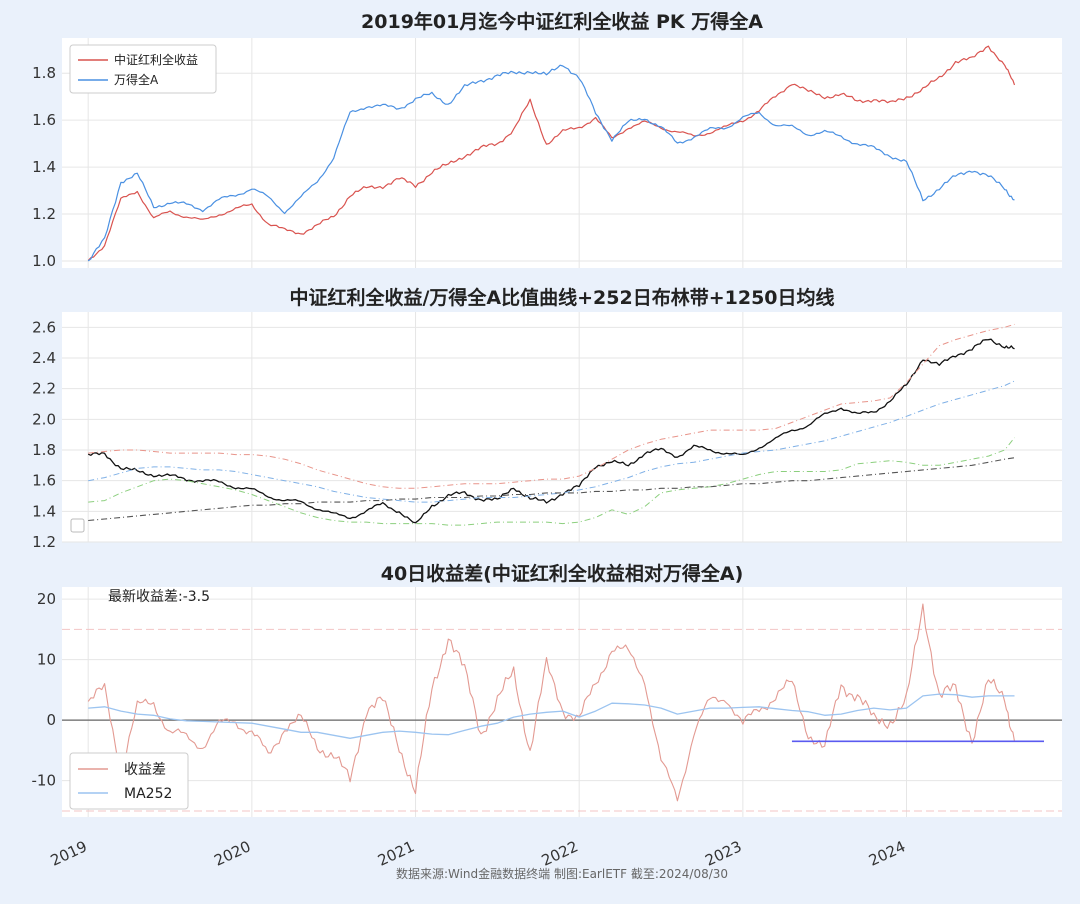  I want to click on y-tick-label-1: 1.4, so click(44, 511).